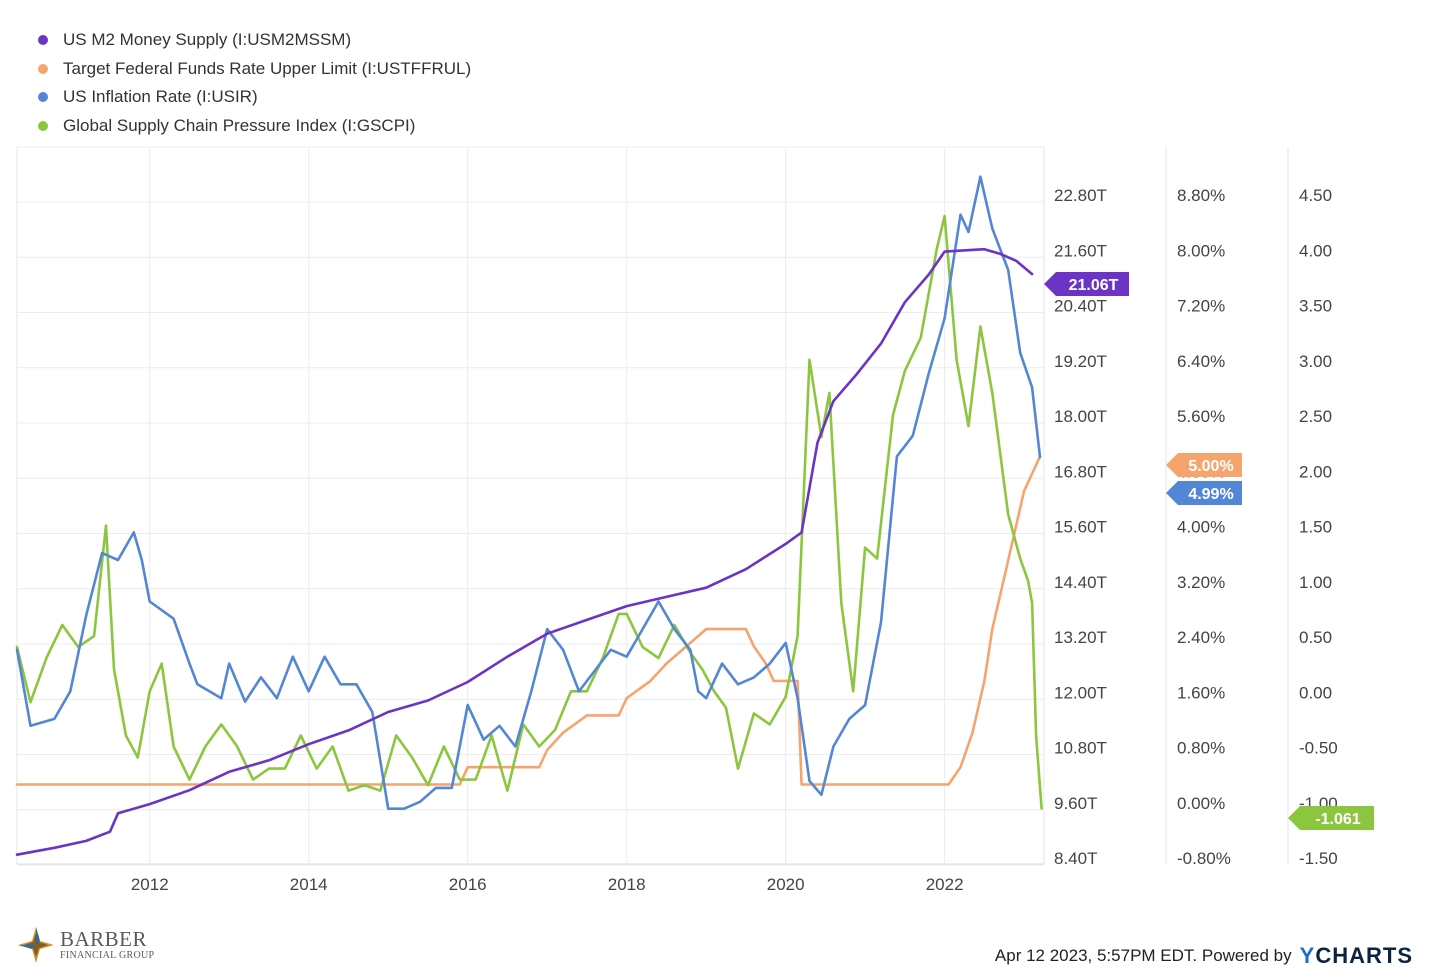  I want to click on legend-item: US M2 Money Supply (I:USM2MSSM), so click(254, 40).